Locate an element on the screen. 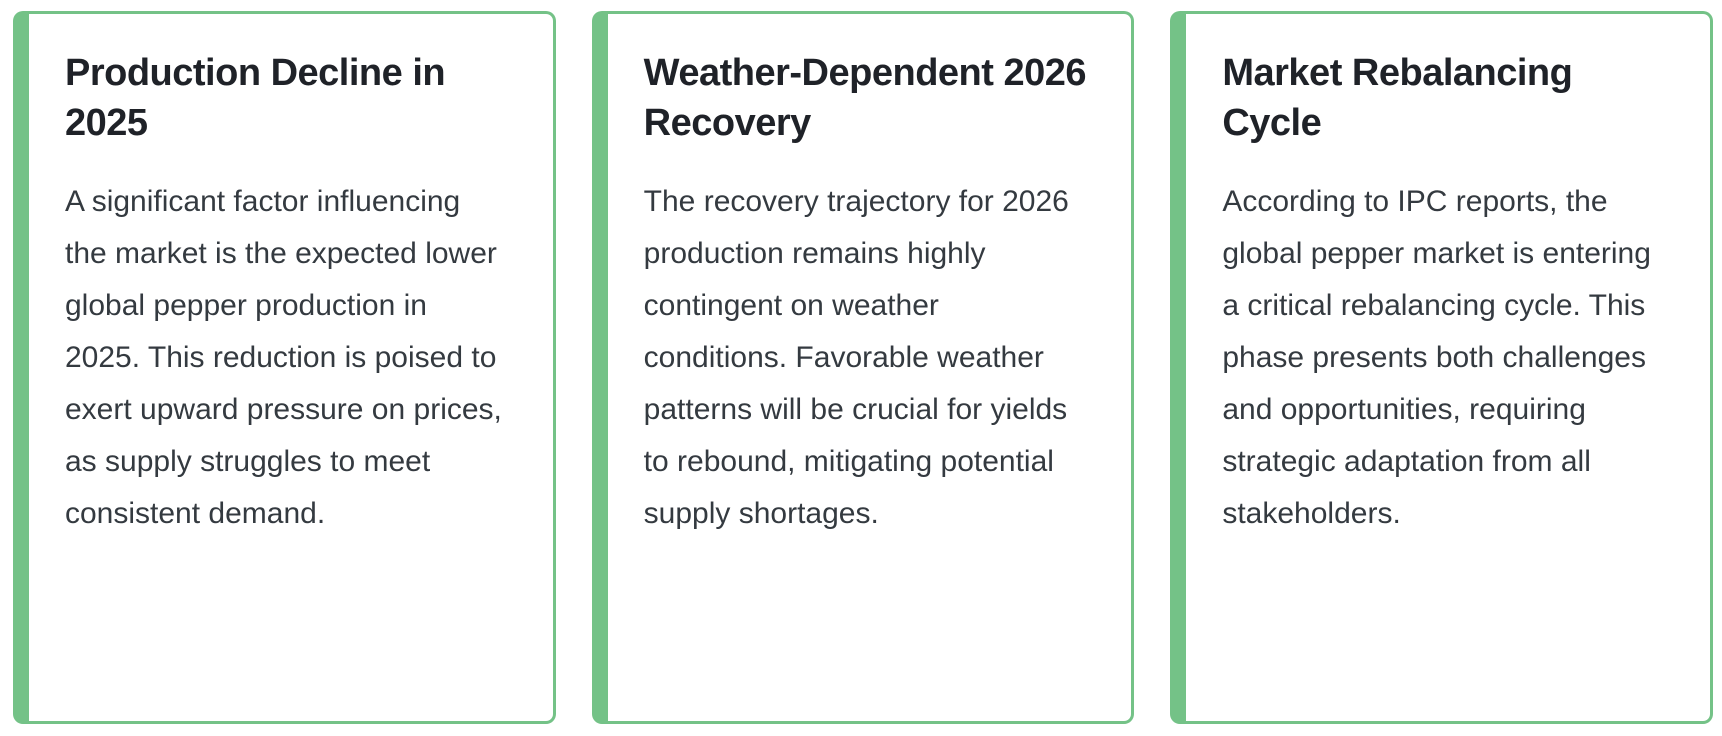 This screenshot has height=736, width=1722. card-title: Production Decline in 2025 is located at coordinates (255, 98).